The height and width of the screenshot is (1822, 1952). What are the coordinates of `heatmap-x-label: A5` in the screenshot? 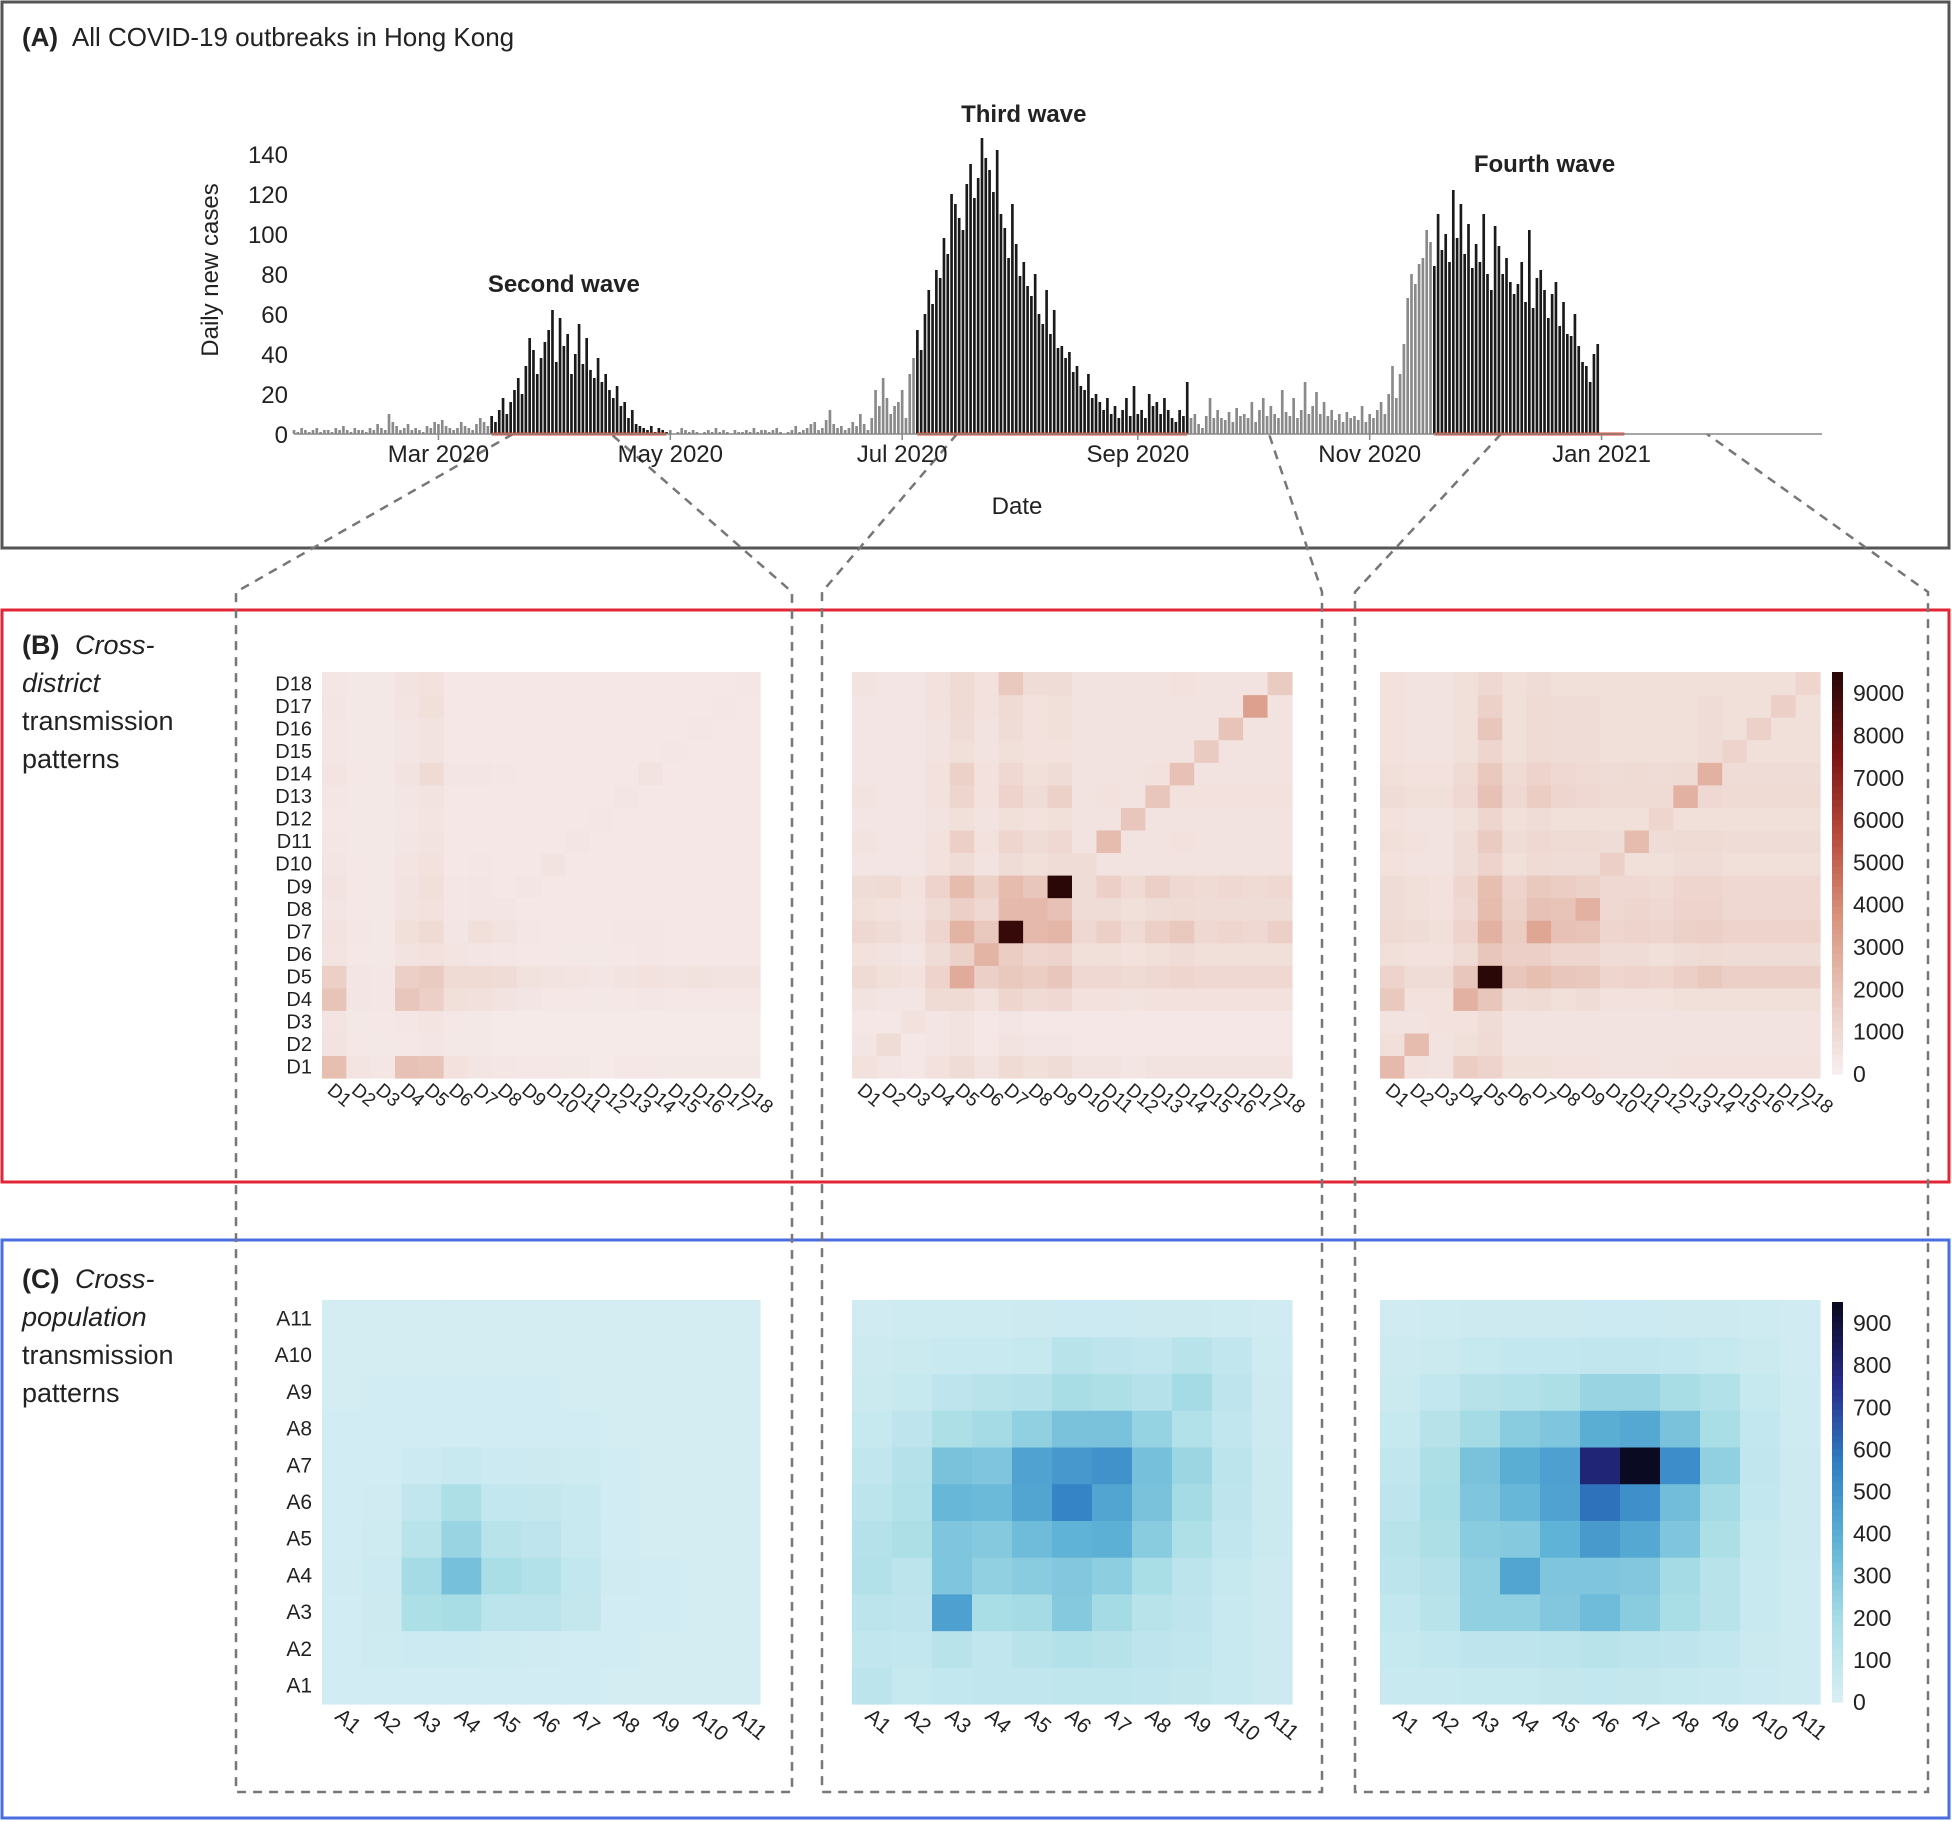 It's located at (1566, 1721).